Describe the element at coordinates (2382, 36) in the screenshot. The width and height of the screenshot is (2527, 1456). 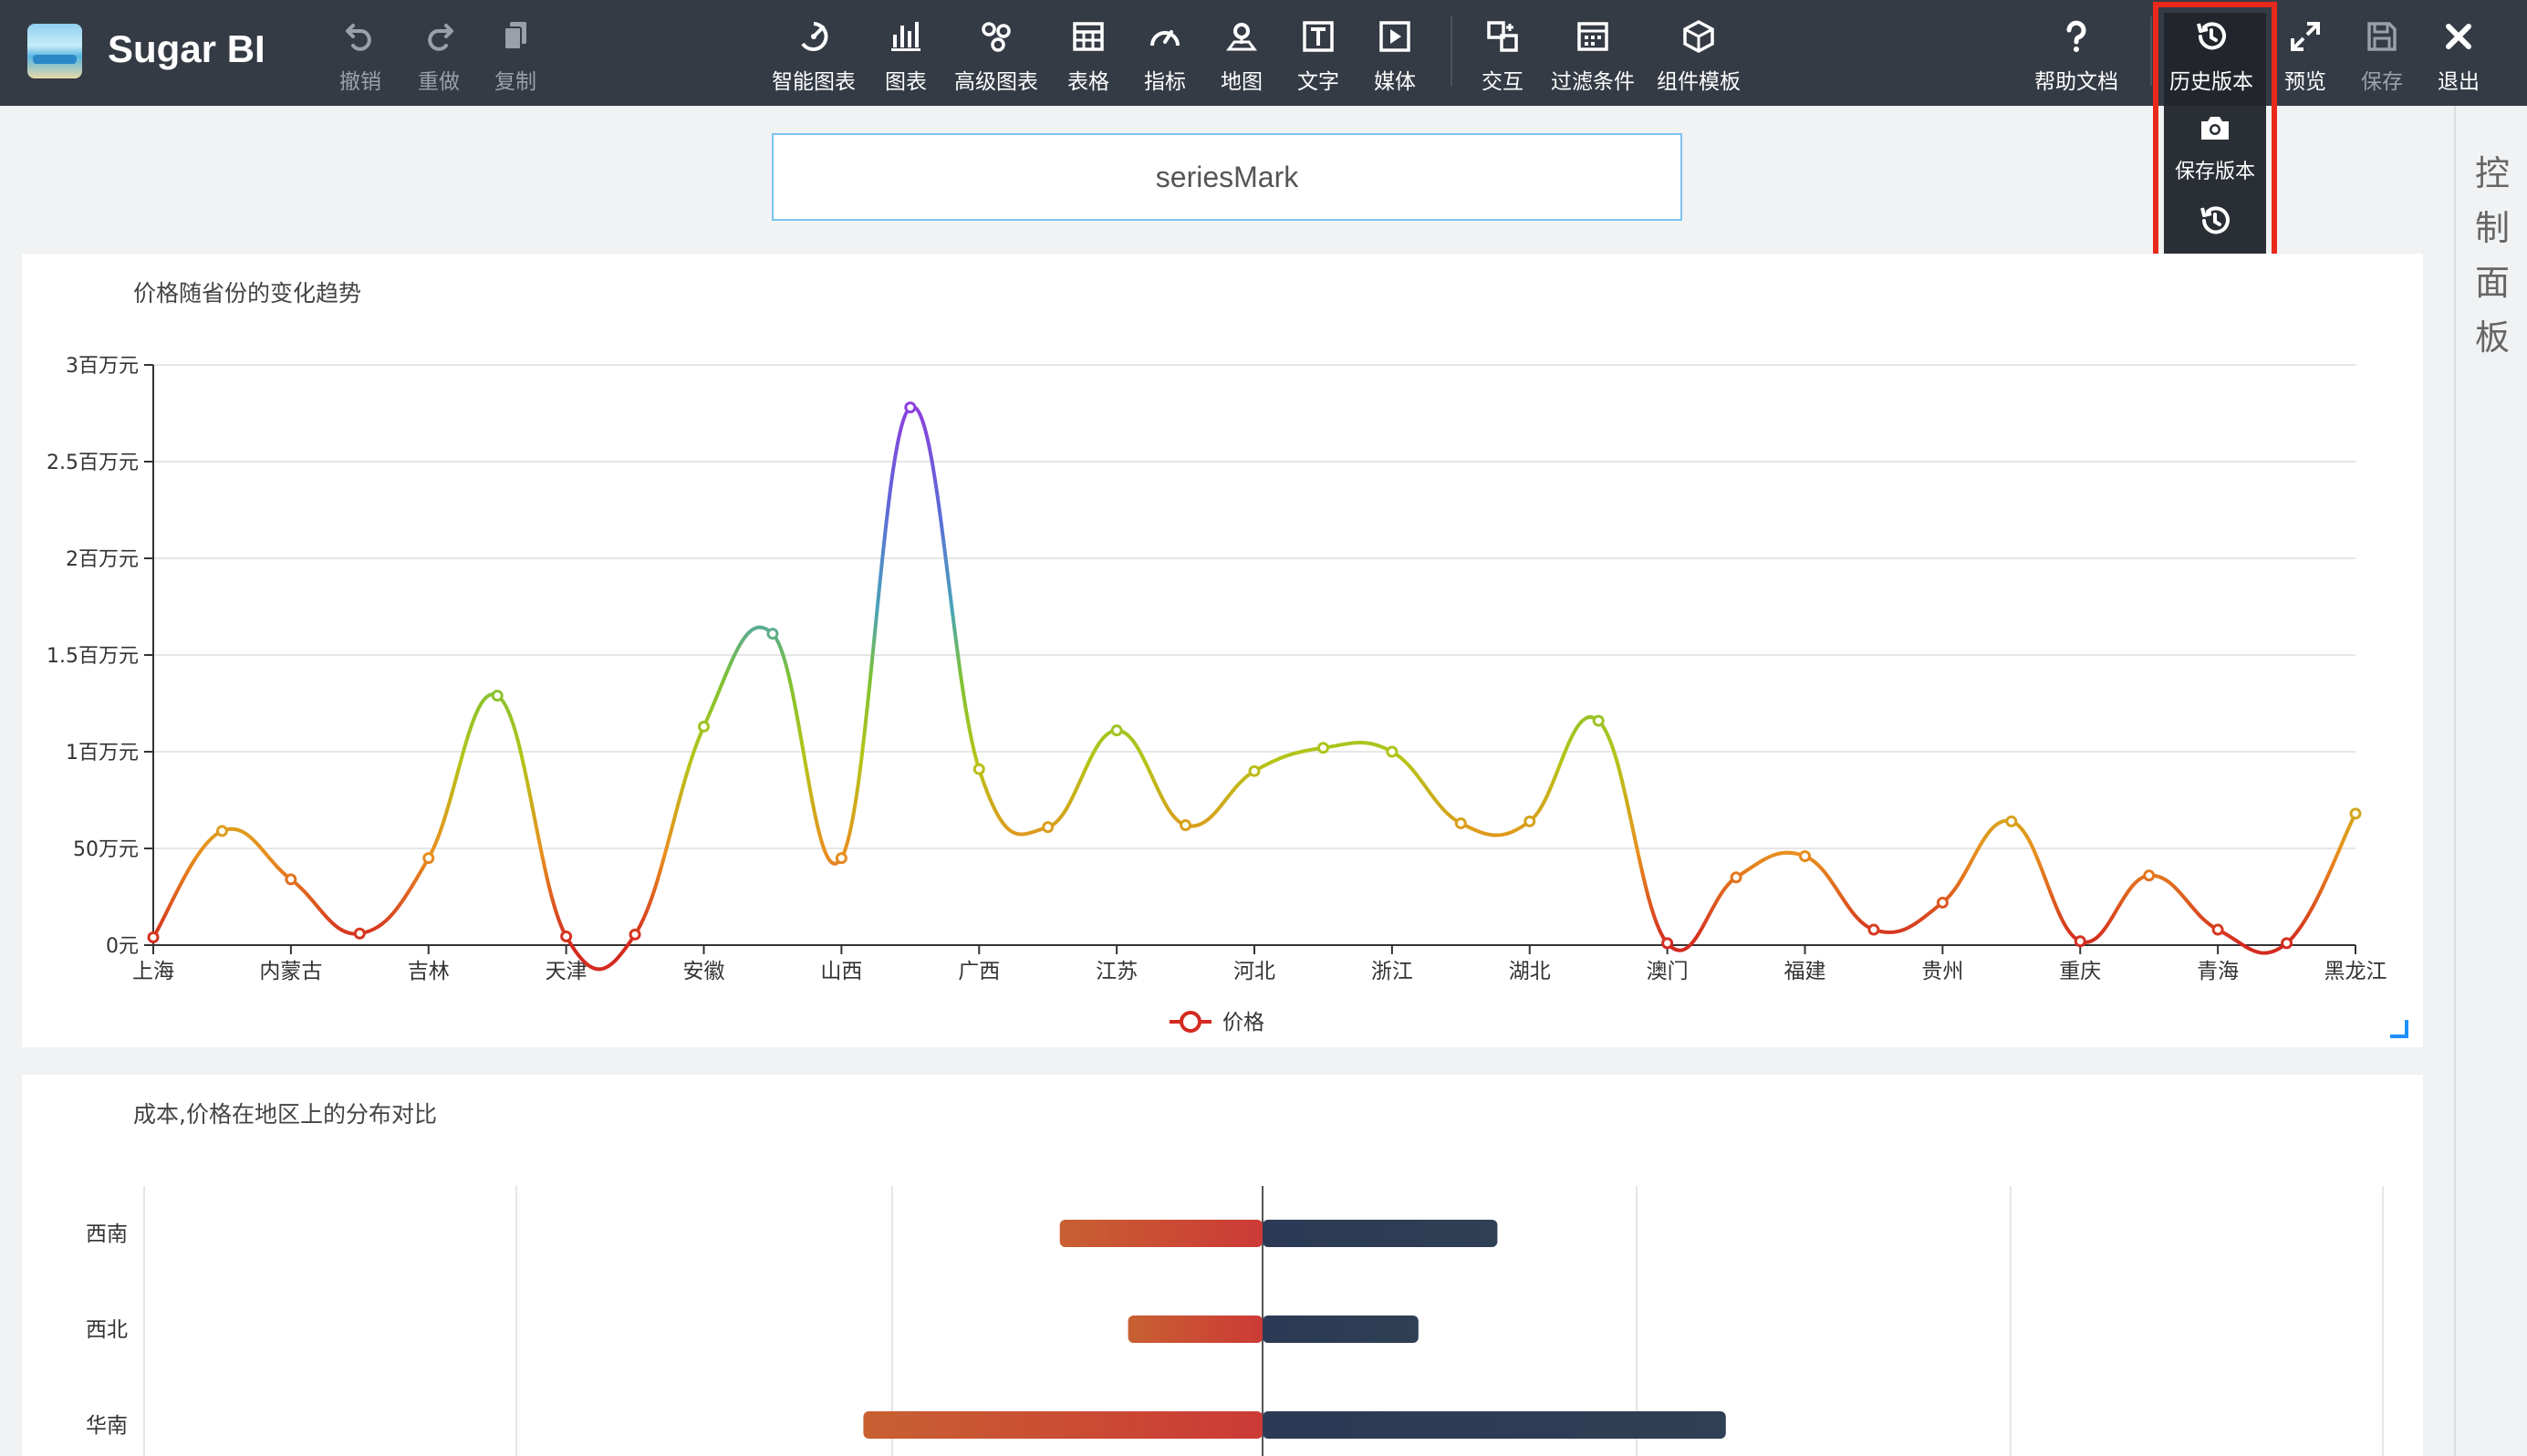
I see `floppy-icon` at that location.